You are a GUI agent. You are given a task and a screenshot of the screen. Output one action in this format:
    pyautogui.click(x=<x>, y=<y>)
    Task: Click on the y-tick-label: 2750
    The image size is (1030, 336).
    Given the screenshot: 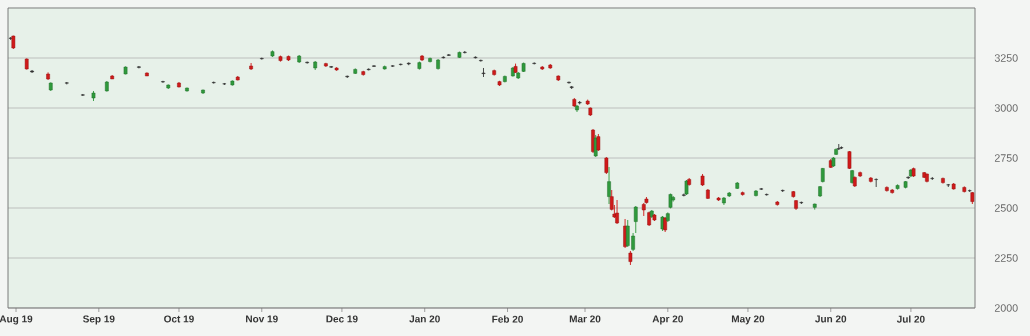 What is the action you would take?
    pyautogui.click(x=1006, y=158)
    